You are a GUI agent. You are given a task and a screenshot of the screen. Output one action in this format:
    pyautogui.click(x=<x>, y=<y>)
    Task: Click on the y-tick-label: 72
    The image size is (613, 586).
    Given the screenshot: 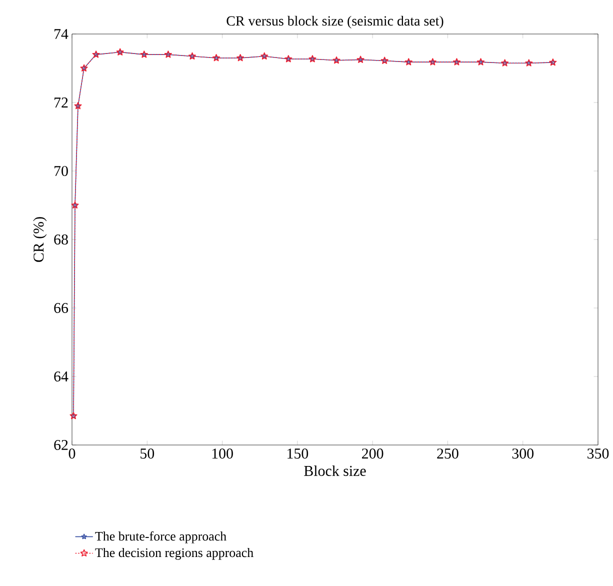 What is the action you would take?
    pyautogui.click(x=61, y=103)
    